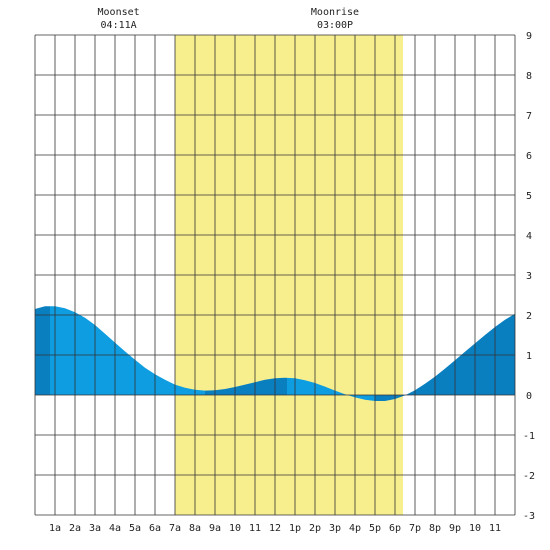 The width and height of the screenshot is (550, 550). Describe the element at coordinates (119, 12) in the screenshot. I see `moon-event-name: Moonset` at that location.